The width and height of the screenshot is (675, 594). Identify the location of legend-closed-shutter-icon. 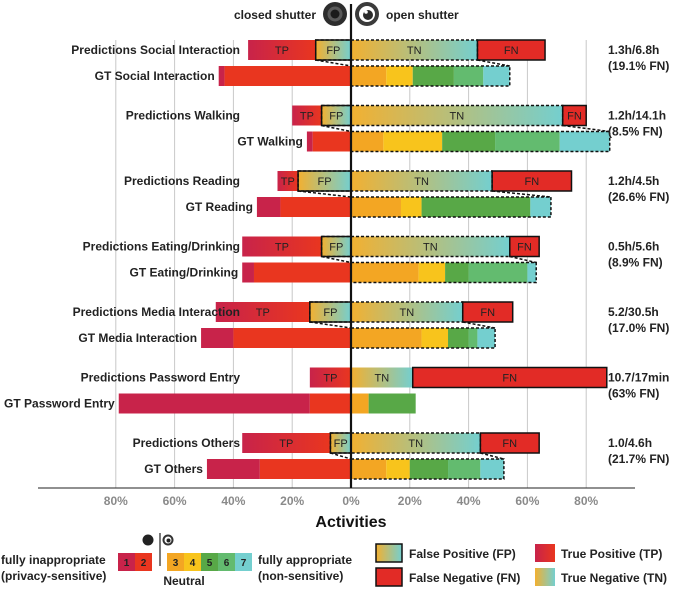
(148, 540).